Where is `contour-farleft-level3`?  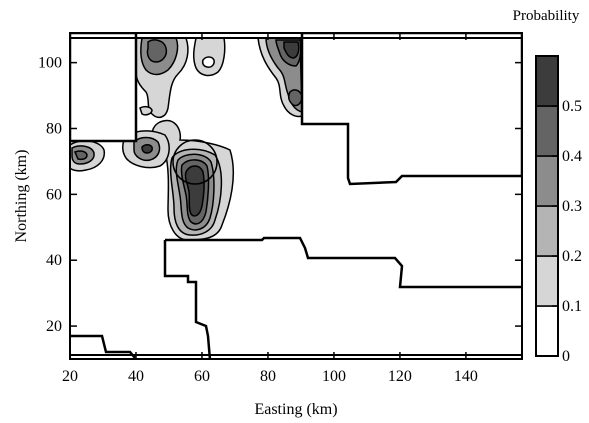
contour-farleft-level3 is located at coordinates (81, 155).